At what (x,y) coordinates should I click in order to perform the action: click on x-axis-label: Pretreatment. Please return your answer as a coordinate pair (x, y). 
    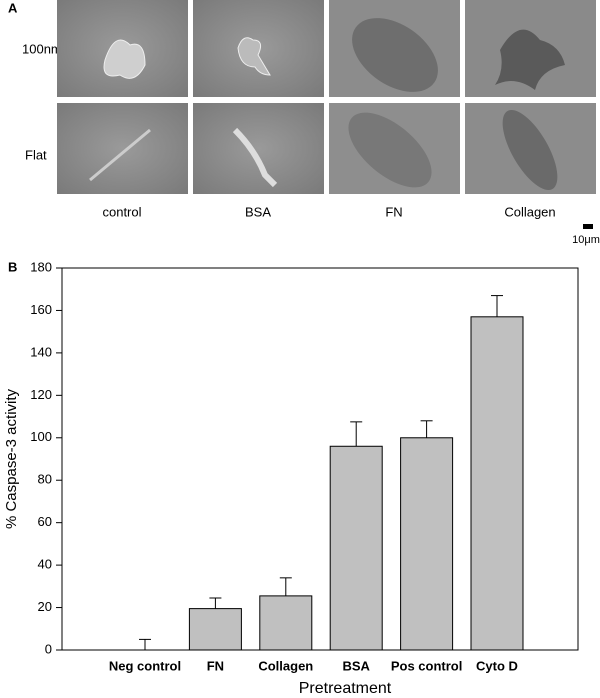
    Looking at the image, I should click on (345, 688).